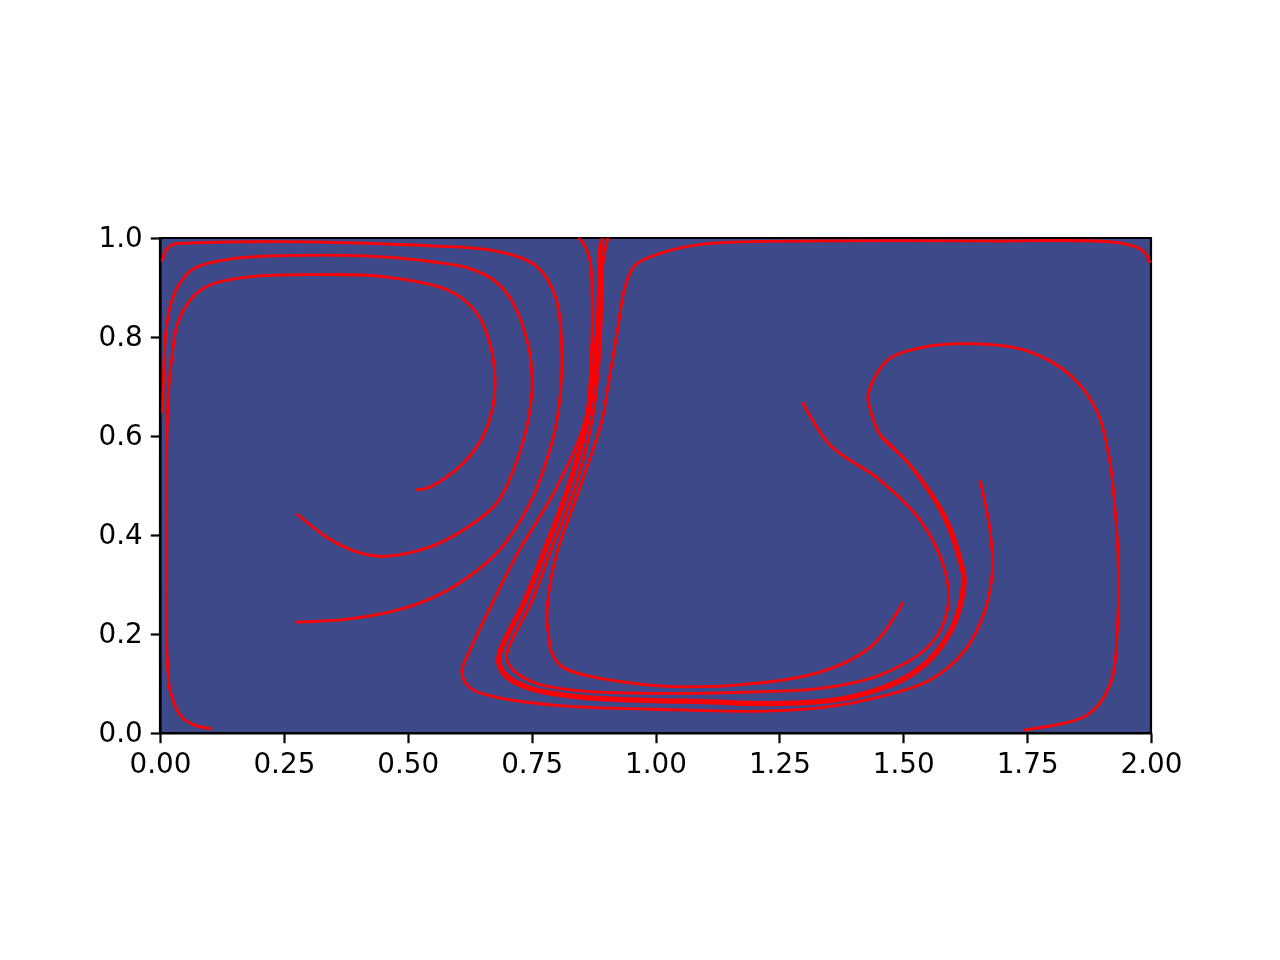  I want to click on x-tick-label: 1.25, so click(779, 764).